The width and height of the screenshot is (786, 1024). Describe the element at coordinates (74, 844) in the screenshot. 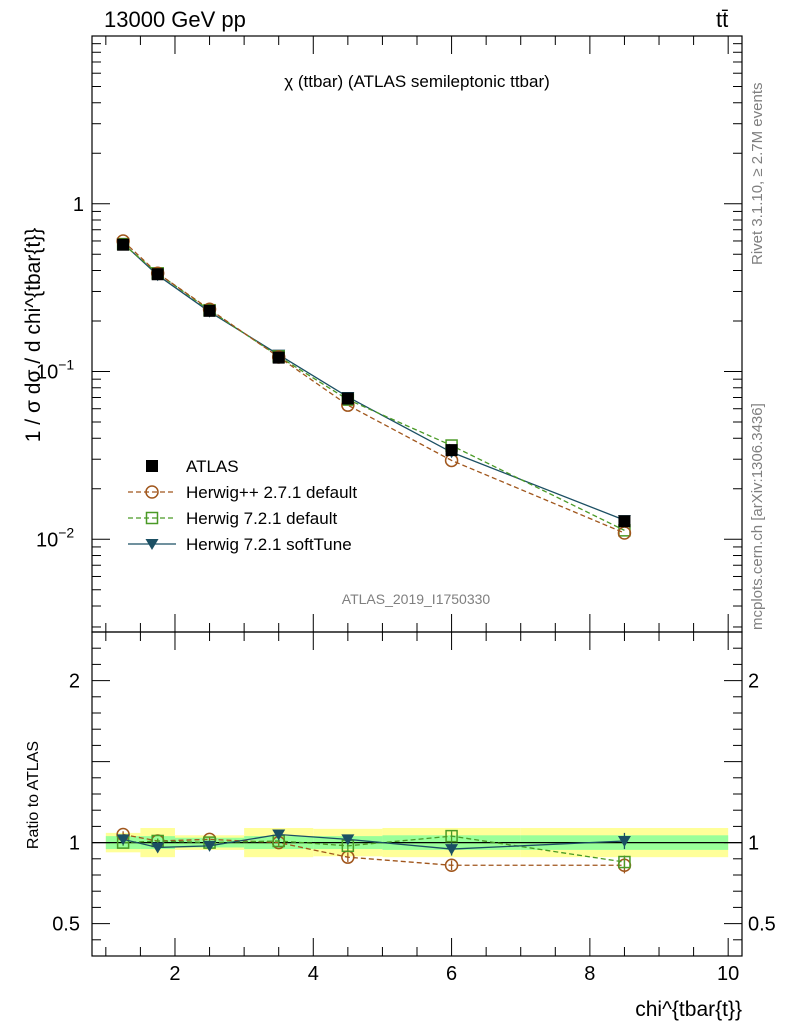

I see `ratio-ytick-label-left: 1` at that location.